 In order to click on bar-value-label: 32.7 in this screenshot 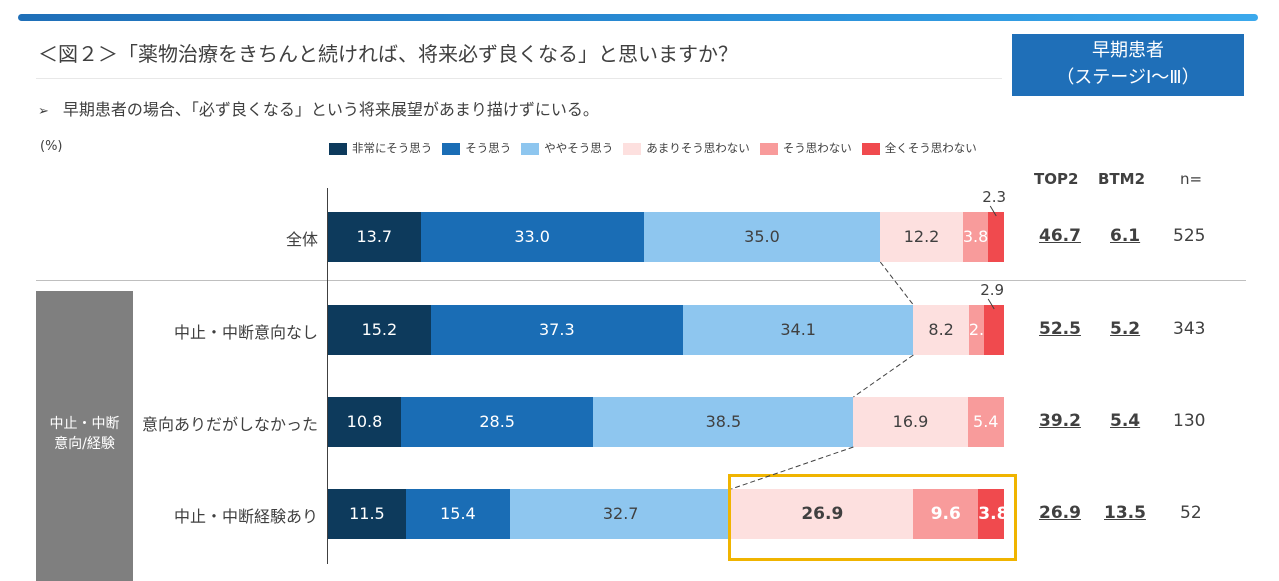, I will do `click(620, 513)`.